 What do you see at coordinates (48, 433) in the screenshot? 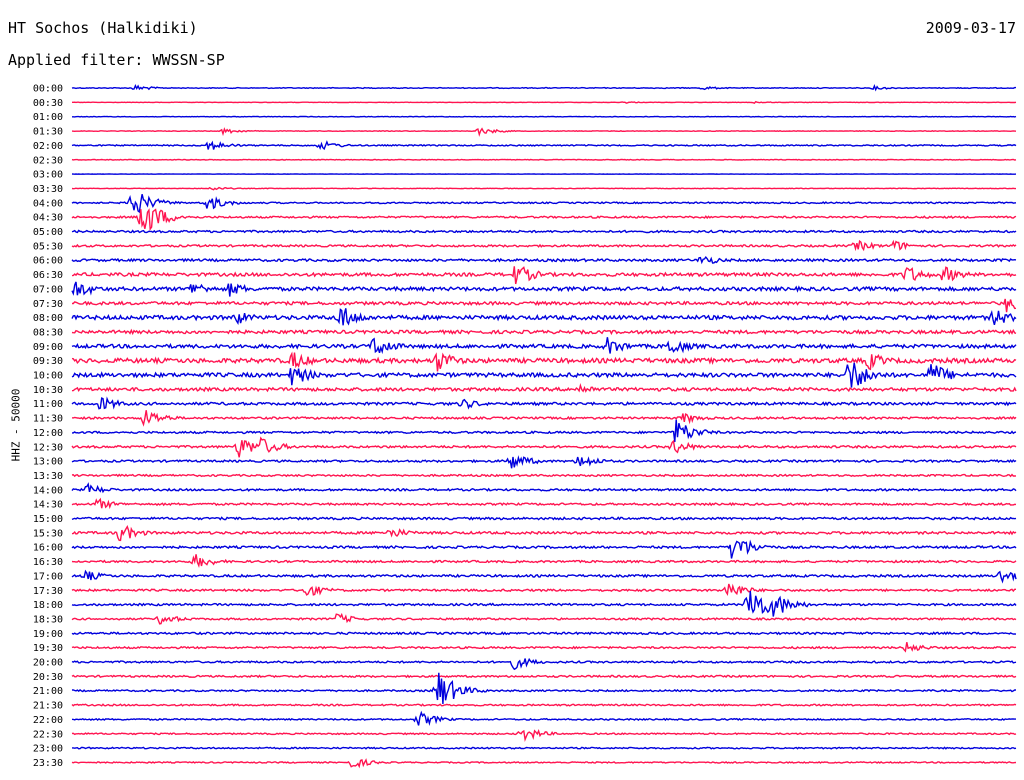
I see `row-time-label: 12:00` at bounding box center [48, 433].